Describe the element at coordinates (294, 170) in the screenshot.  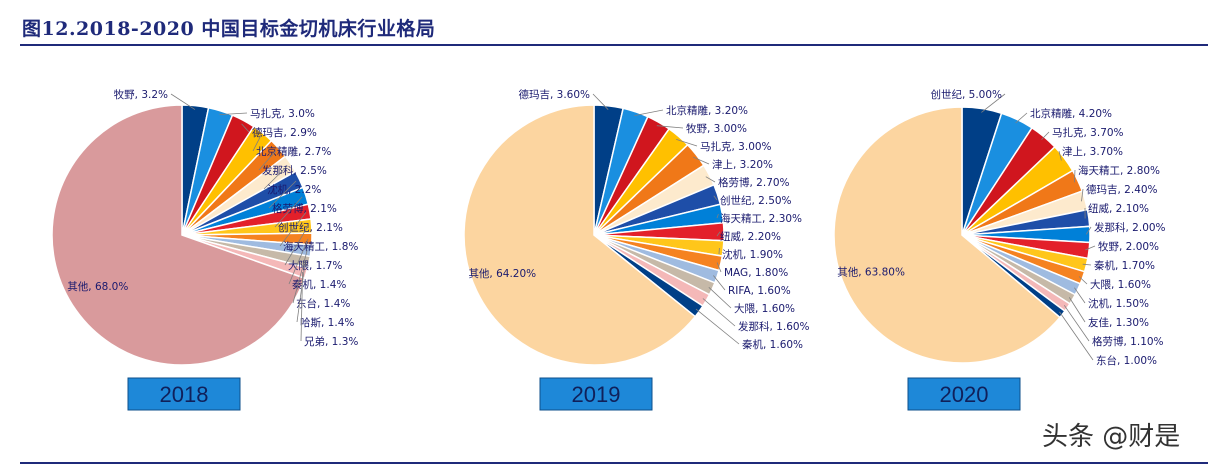
I see `slice-label: 发那科, 2.5%` at that location.